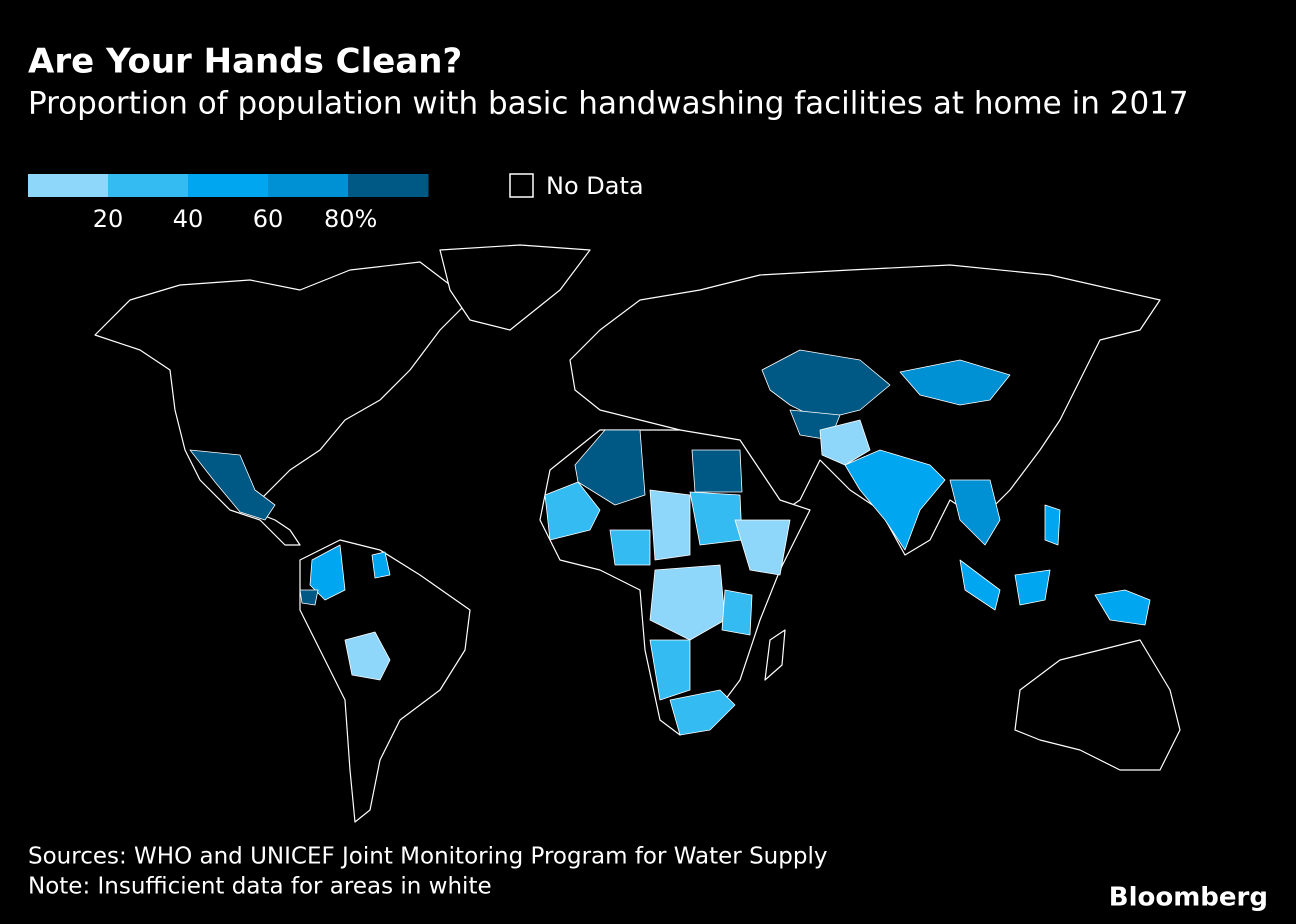  I want to click on madagascar, so click(775, 655).